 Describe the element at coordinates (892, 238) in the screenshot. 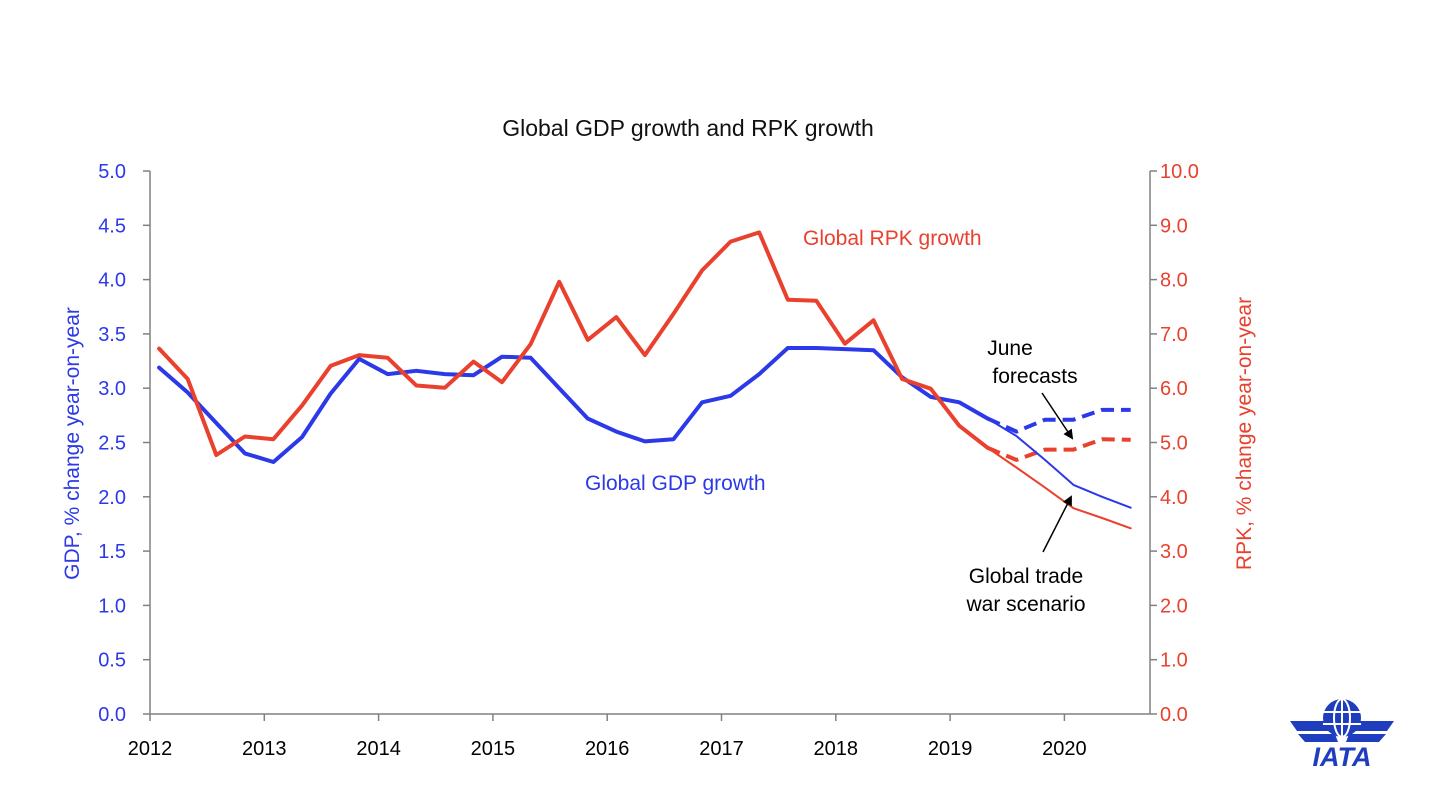

I see `annotation-rpk-label: Global RPK growth` at that location.